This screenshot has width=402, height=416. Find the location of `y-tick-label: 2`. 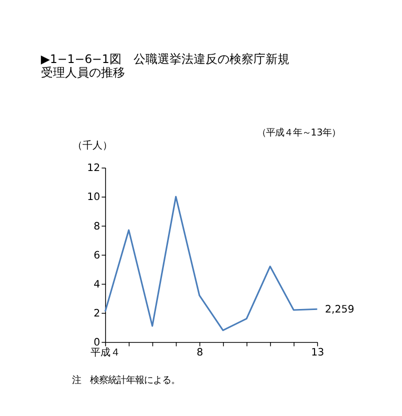

y-tick-label: 2 is located at coordinates (97, 314).